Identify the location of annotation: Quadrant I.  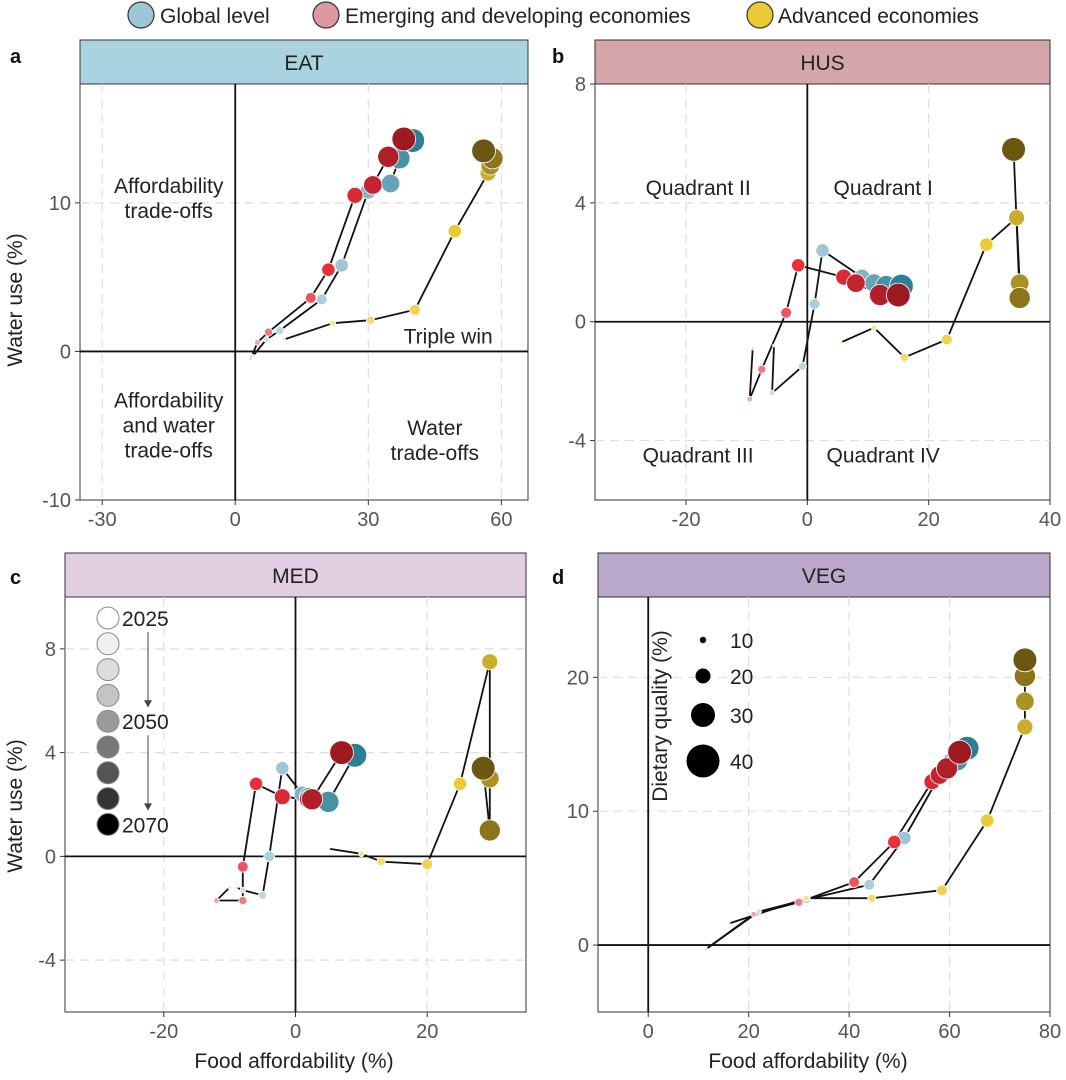
(883, 188).